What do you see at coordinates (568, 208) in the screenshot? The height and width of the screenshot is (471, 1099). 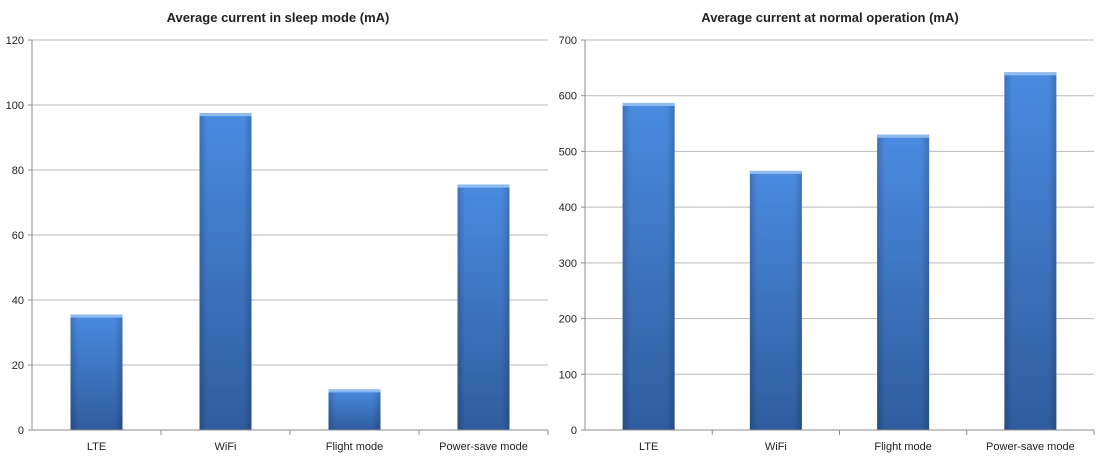 I see `y-tick-label: 400` at bounding box center [568, 208].